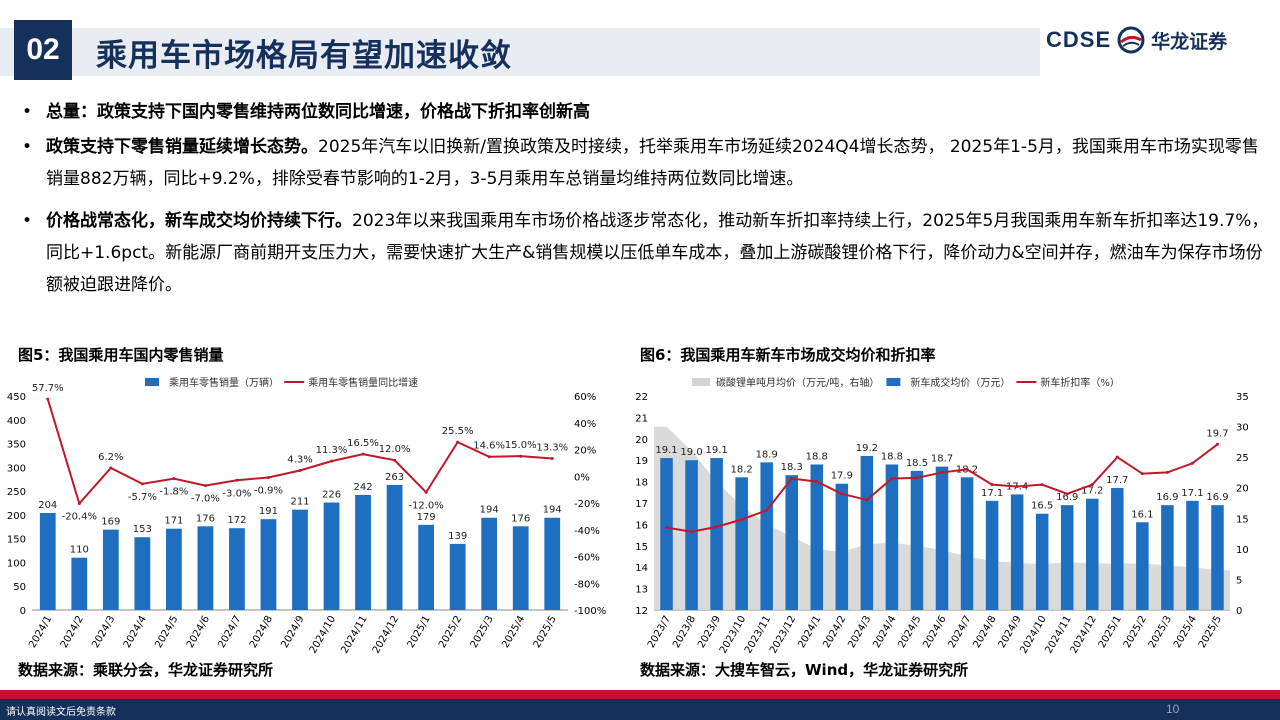  What do you see at coordinates (426, 517) in the screenshot?
I see `fig5-bar-label: 179` at bounding box center [426, 517].